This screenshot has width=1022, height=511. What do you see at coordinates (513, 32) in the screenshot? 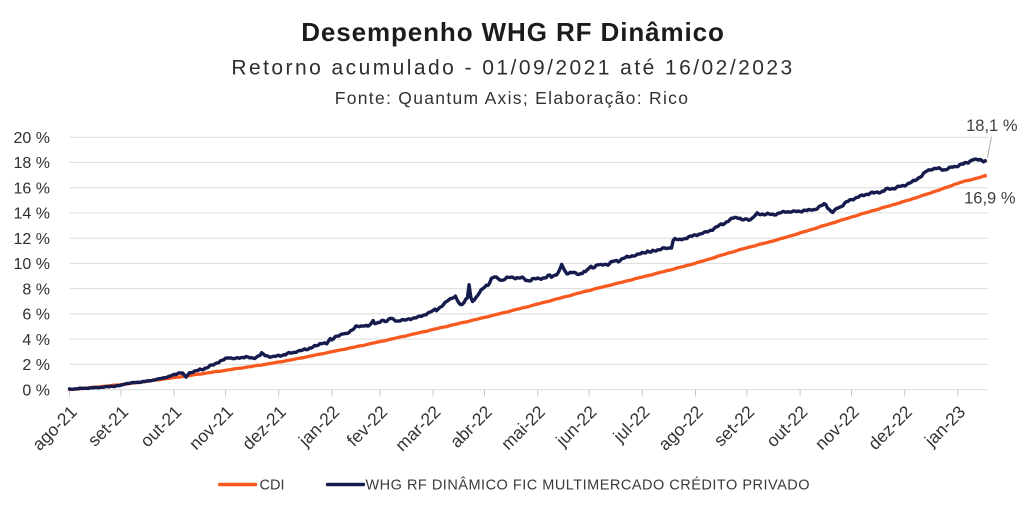
I see `svg-text: Desempenho WHG RF Dinâmico` at bounding box center [513, 32].